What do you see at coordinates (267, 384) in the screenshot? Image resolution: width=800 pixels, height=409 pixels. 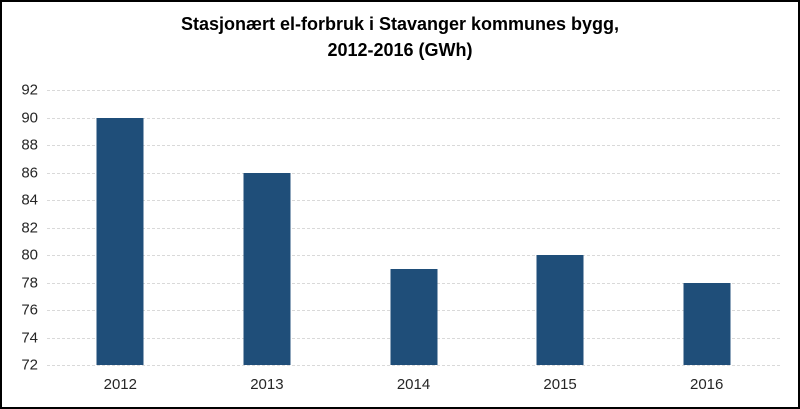 I see `x-tick-label-2013: 2013` at bounding box center [267, 384].